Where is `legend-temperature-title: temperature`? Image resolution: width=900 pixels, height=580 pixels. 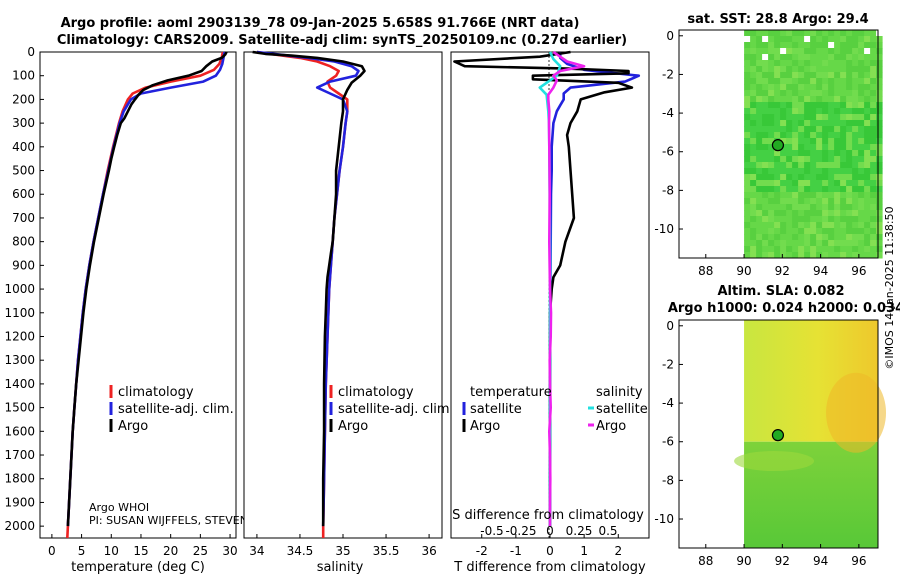
legend-temperature-title: temperature is located at coordinates (511, 392).